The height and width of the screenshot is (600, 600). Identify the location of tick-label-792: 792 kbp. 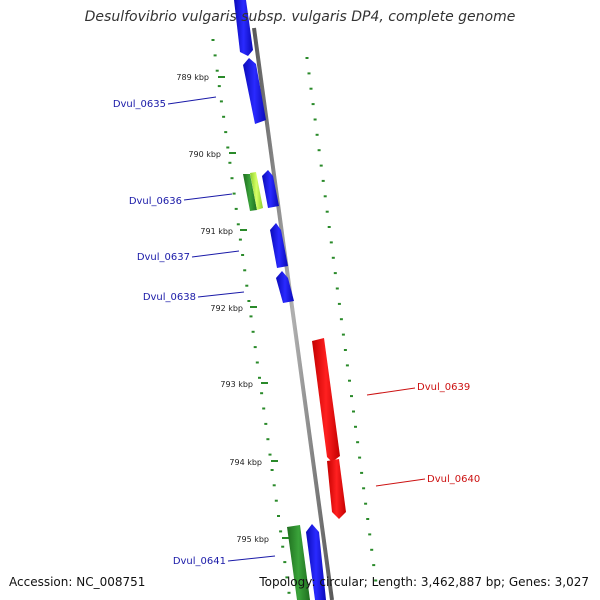
(226, 308).